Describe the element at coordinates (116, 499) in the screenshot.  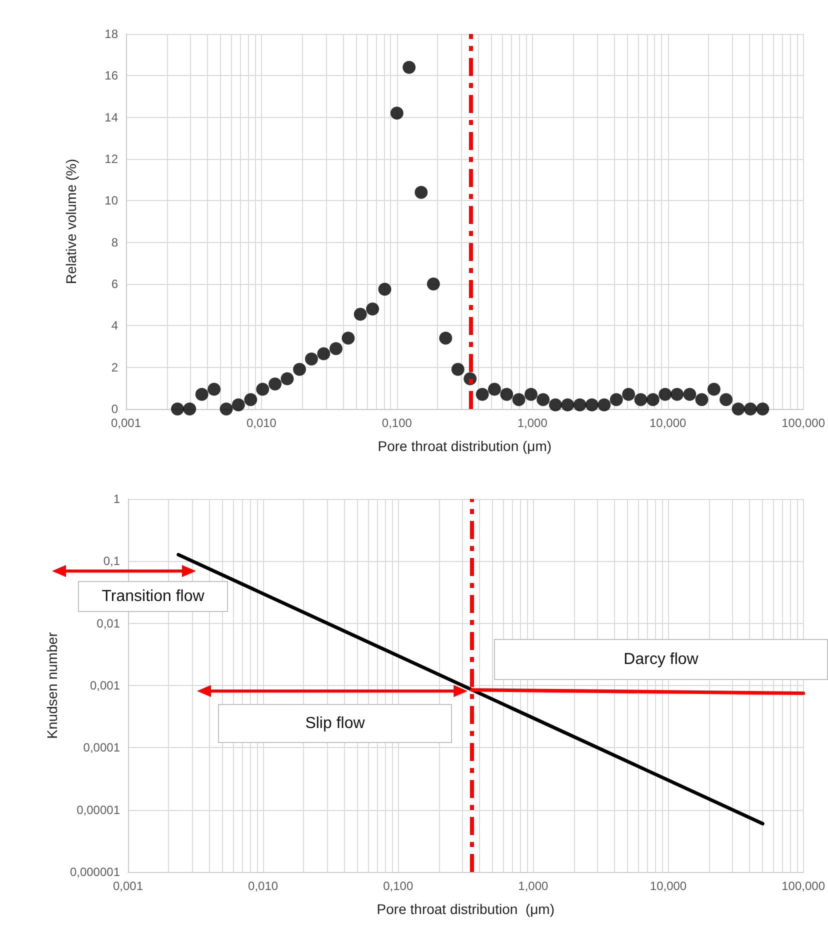
I see `y-tick-label: 1` at that location.